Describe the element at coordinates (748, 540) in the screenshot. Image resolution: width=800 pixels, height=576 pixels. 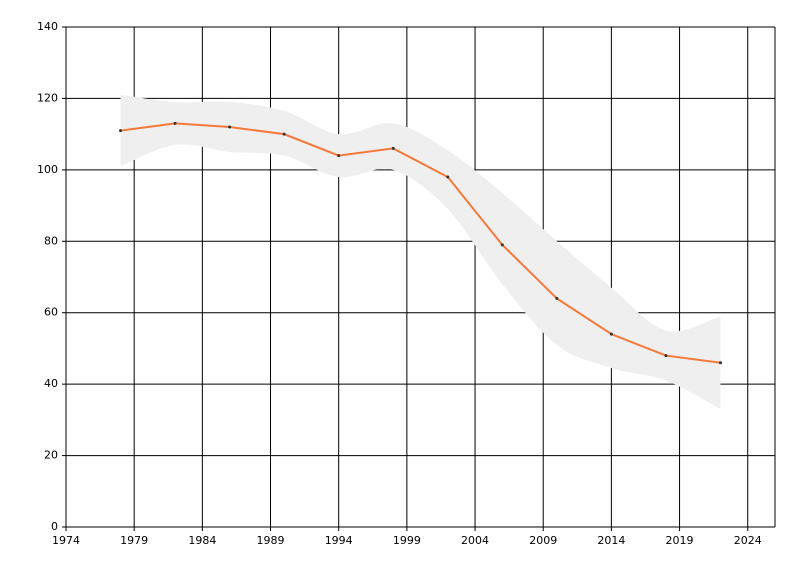
I see `x-tick-label: 2024` at that location.